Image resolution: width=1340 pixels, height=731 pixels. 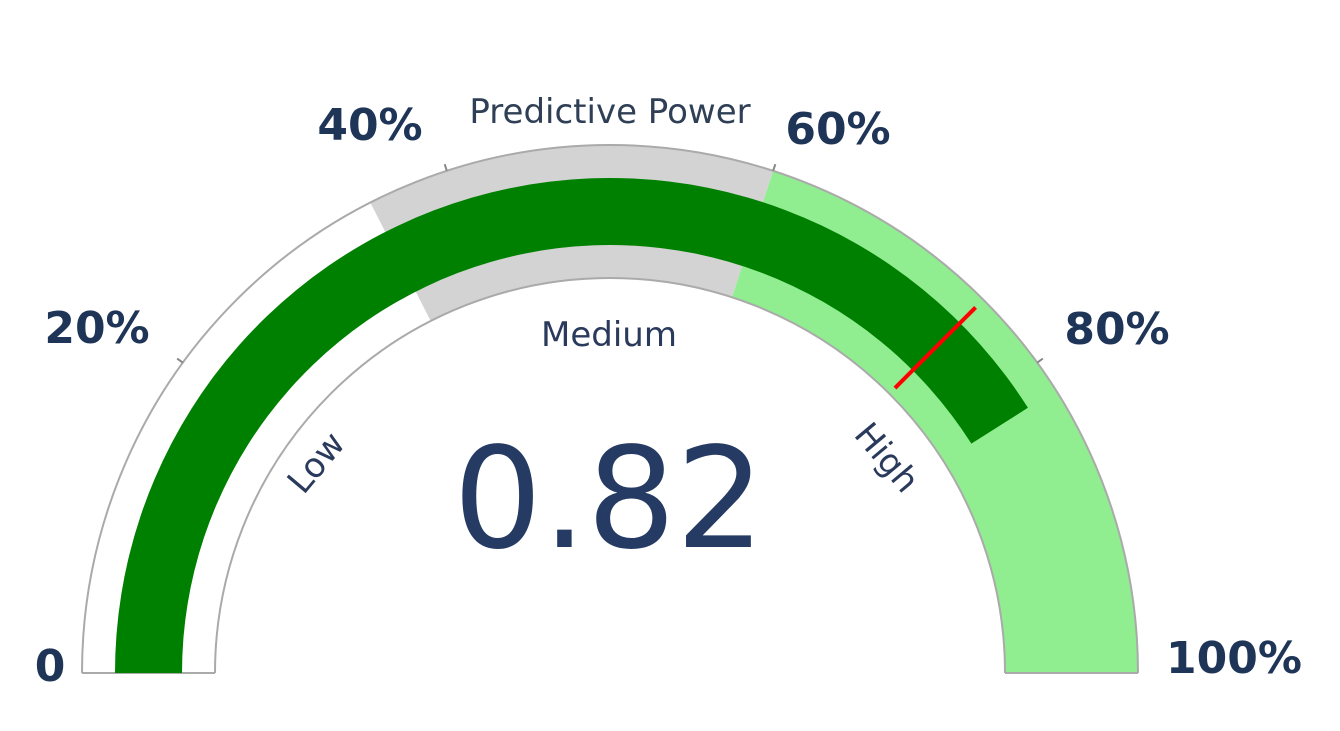 What do you see at coordinates (50, 666) in the screenshot?
I see `tick-label-0: 0` at bounding box center [50, 666].